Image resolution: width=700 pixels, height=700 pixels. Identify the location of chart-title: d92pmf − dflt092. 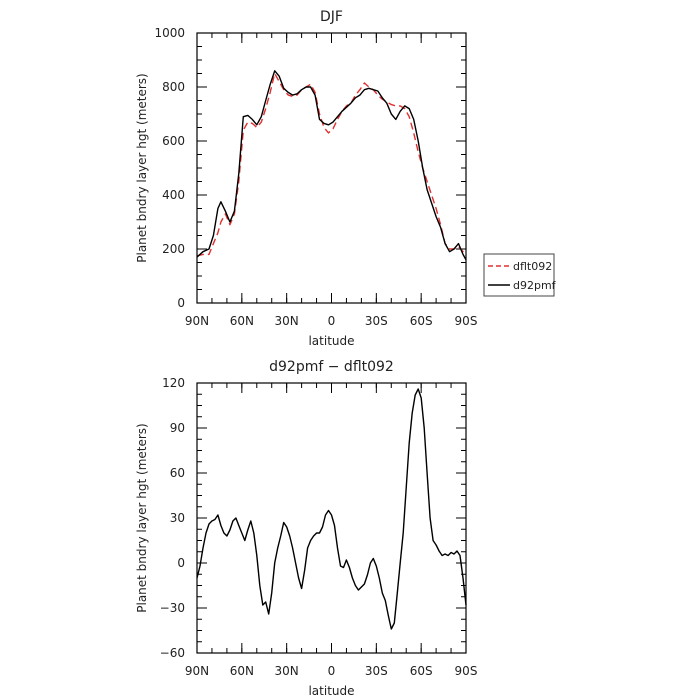
(331, 367).